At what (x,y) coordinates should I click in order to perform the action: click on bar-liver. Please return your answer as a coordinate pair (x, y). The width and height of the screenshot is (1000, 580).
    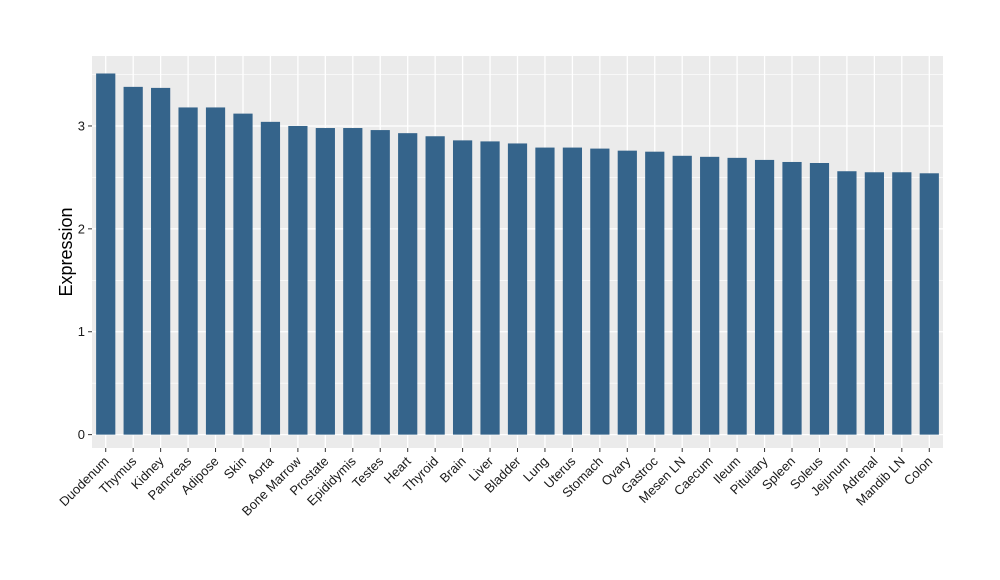
    Looking at the image, I should click on (490, 288).